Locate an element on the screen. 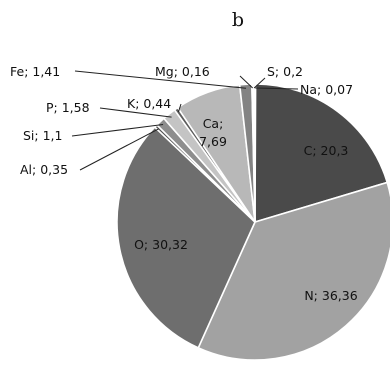  leader-line-si is located at coordinates (117, 130).